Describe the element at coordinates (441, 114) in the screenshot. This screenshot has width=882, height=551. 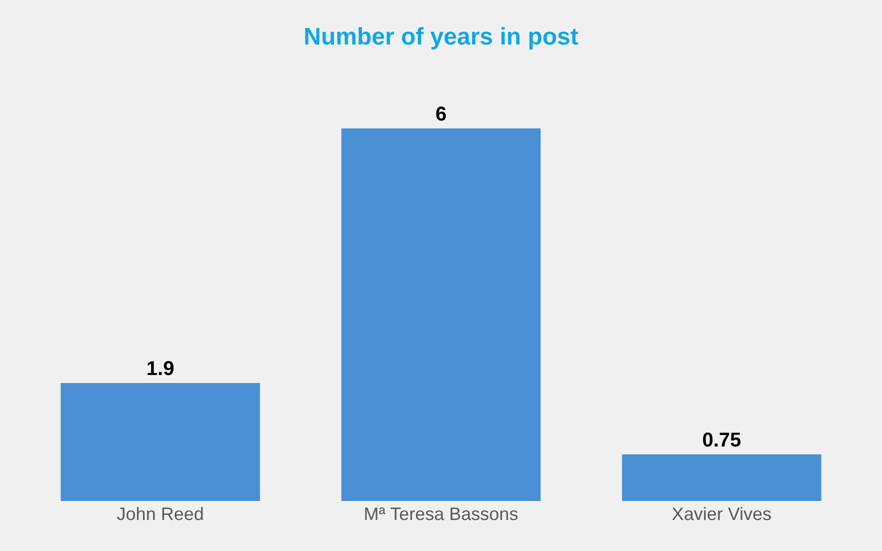
I see `data-label: 6` at that location.